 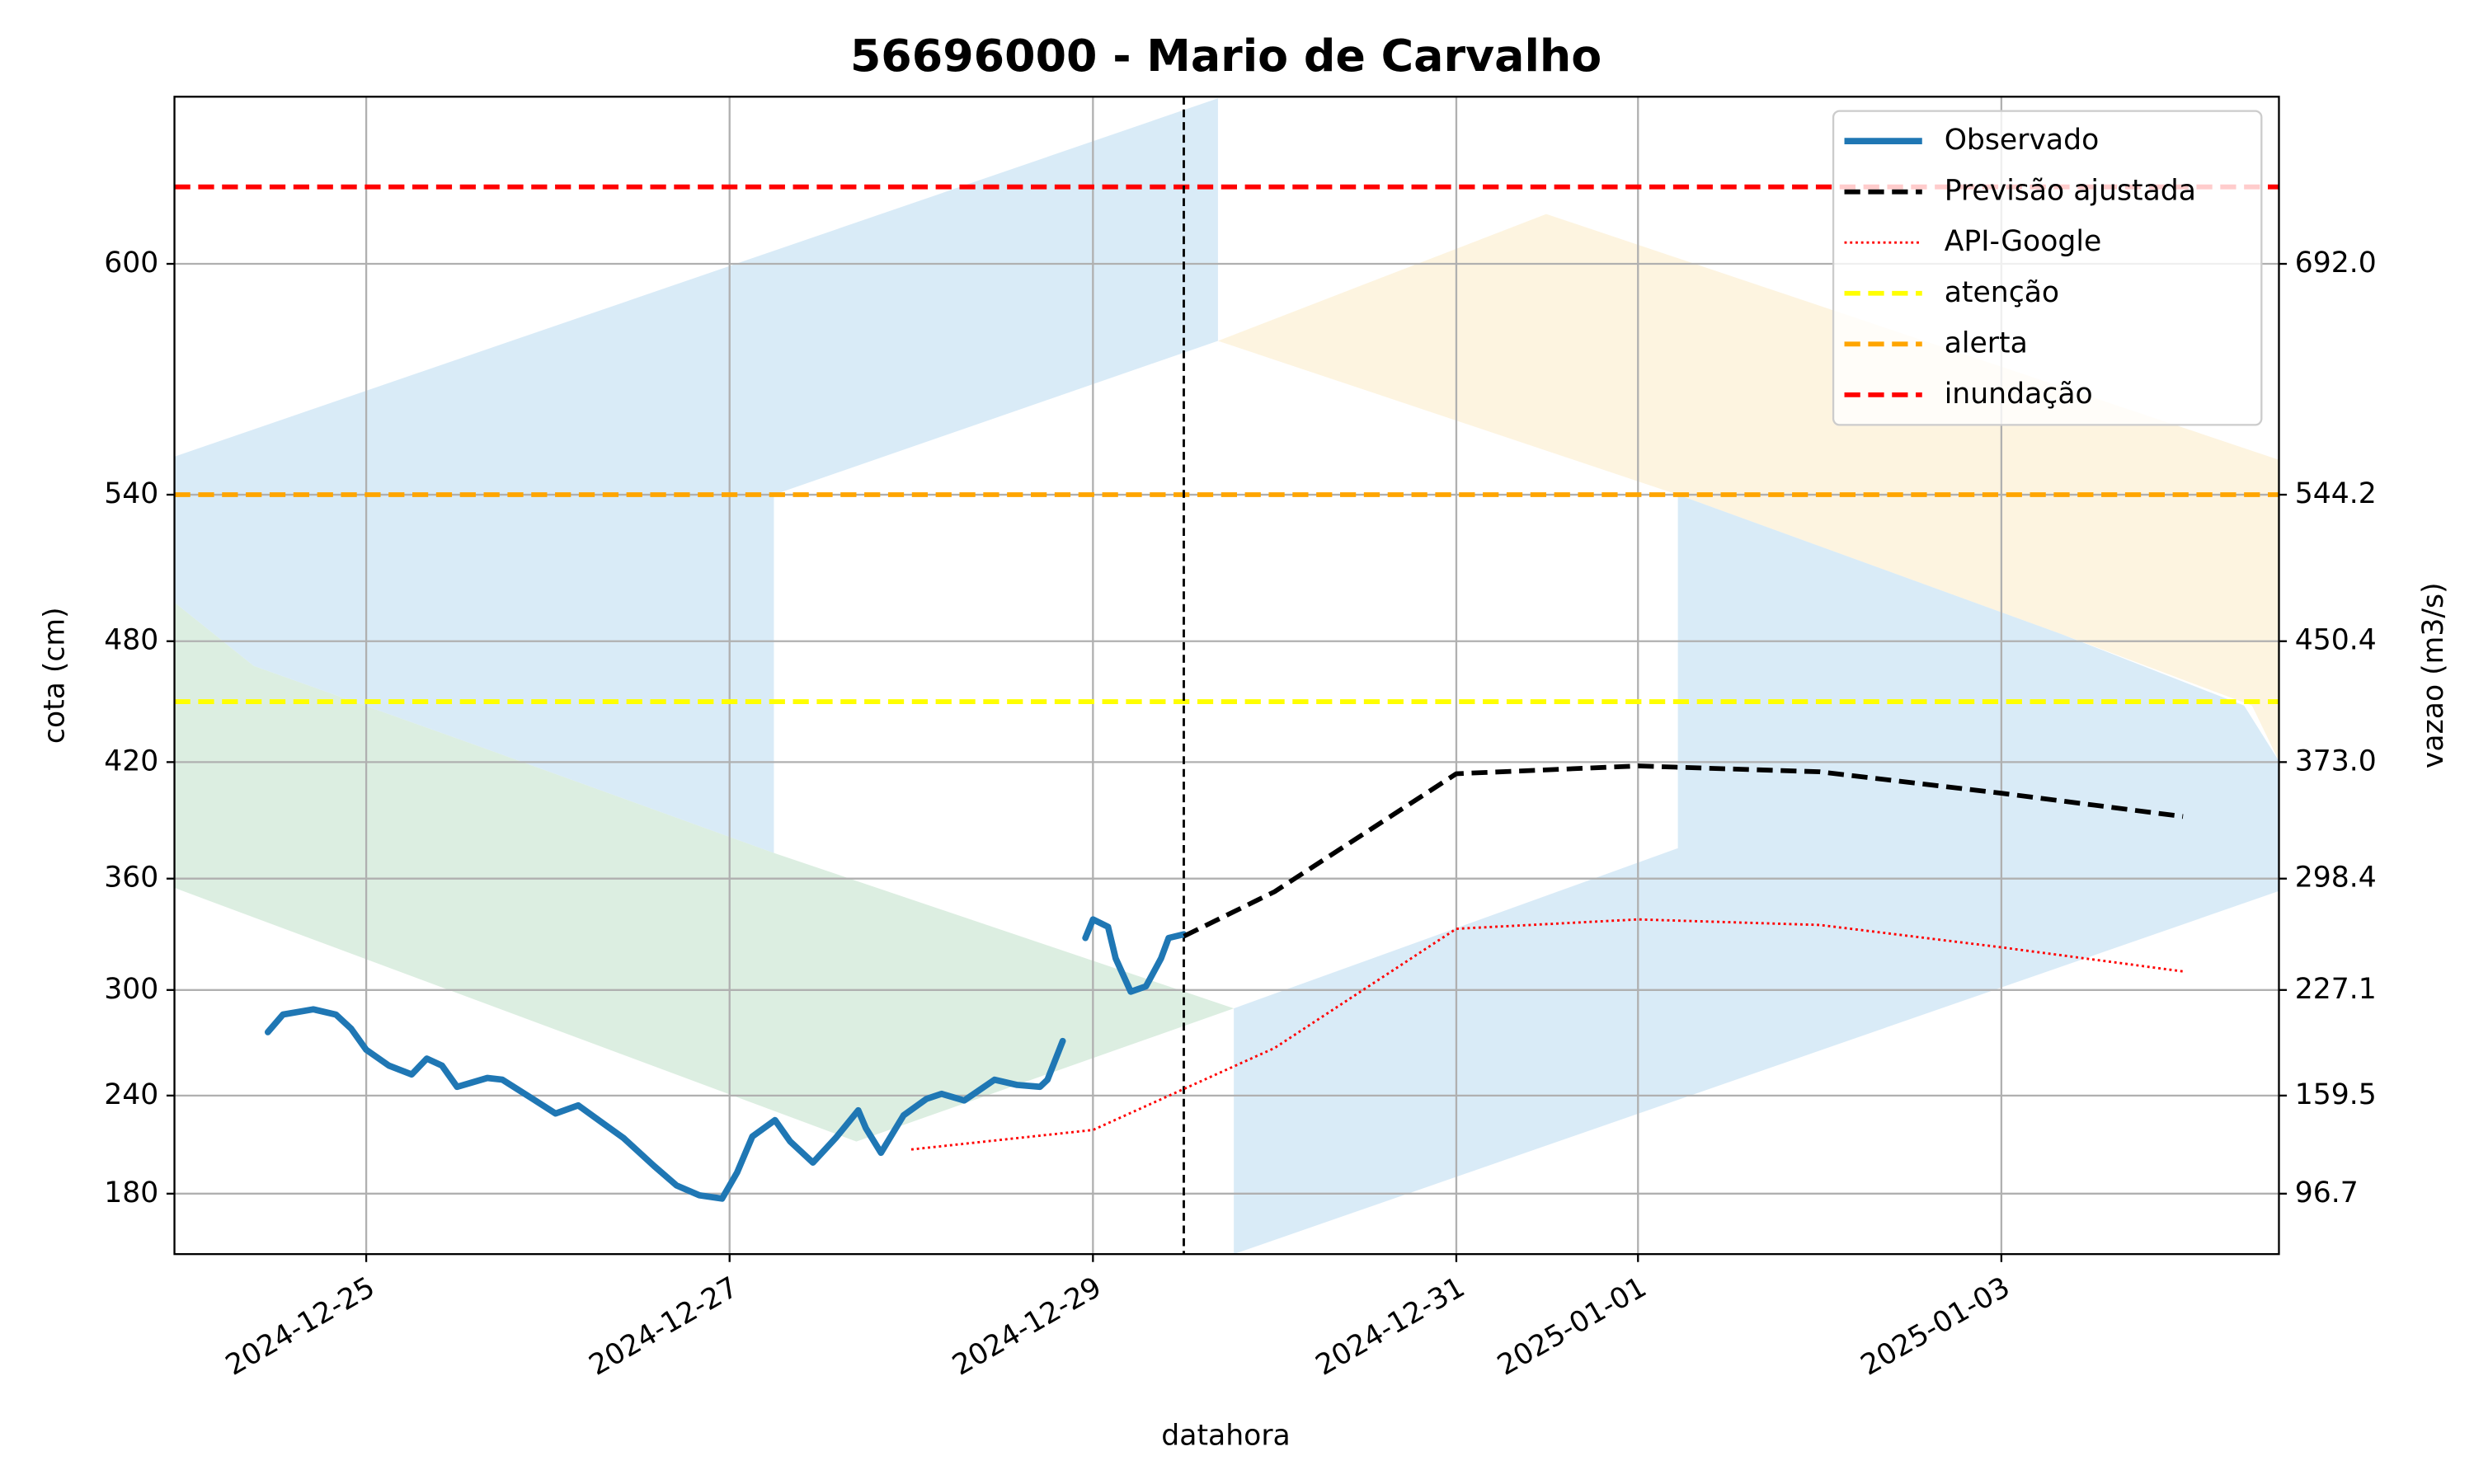 I want to click on y2-tick-label: 544.2, so click(x=2336, y=493).